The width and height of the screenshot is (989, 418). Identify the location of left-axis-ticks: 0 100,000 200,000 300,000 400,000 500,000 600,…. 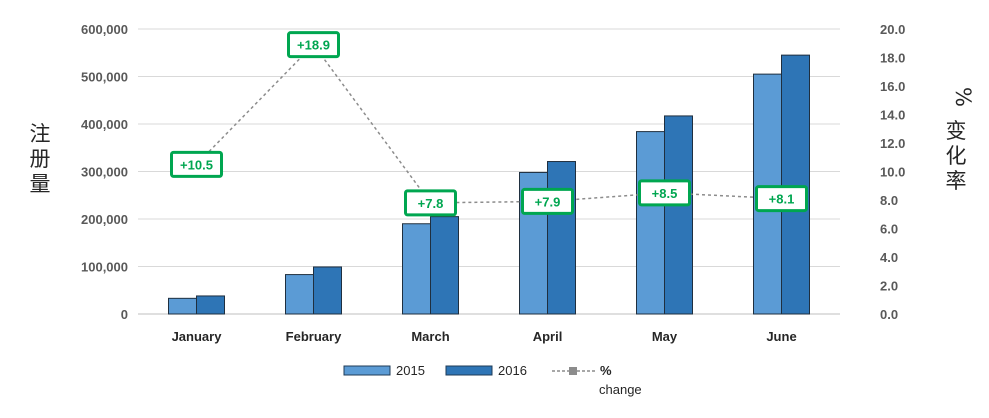
(104, 172).